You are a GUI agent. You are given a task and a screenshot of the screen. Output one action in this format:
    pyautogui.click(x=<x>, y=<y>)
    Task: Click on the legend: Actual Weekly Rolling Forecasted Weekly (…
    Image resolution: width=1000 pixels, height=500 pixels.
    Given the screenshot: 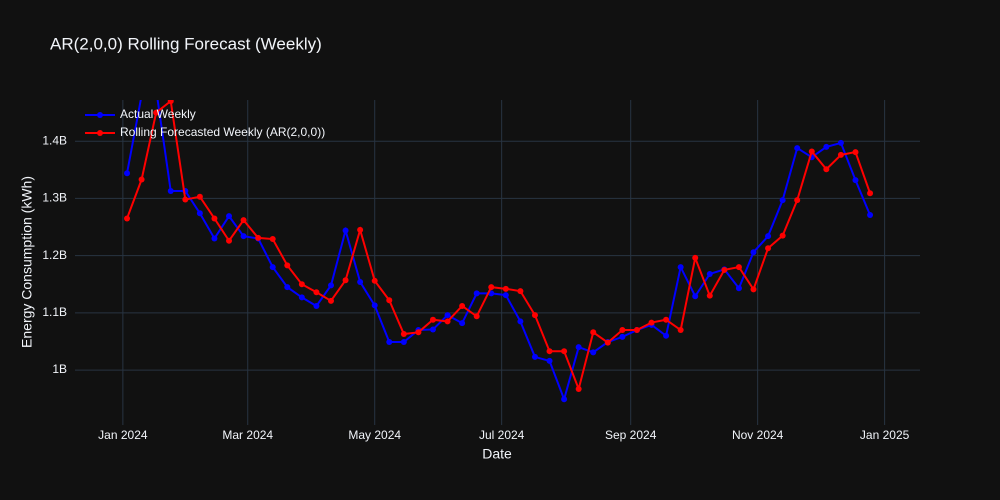 What is the action you would take?
    pyautogui.click(x=205, y=123)
    